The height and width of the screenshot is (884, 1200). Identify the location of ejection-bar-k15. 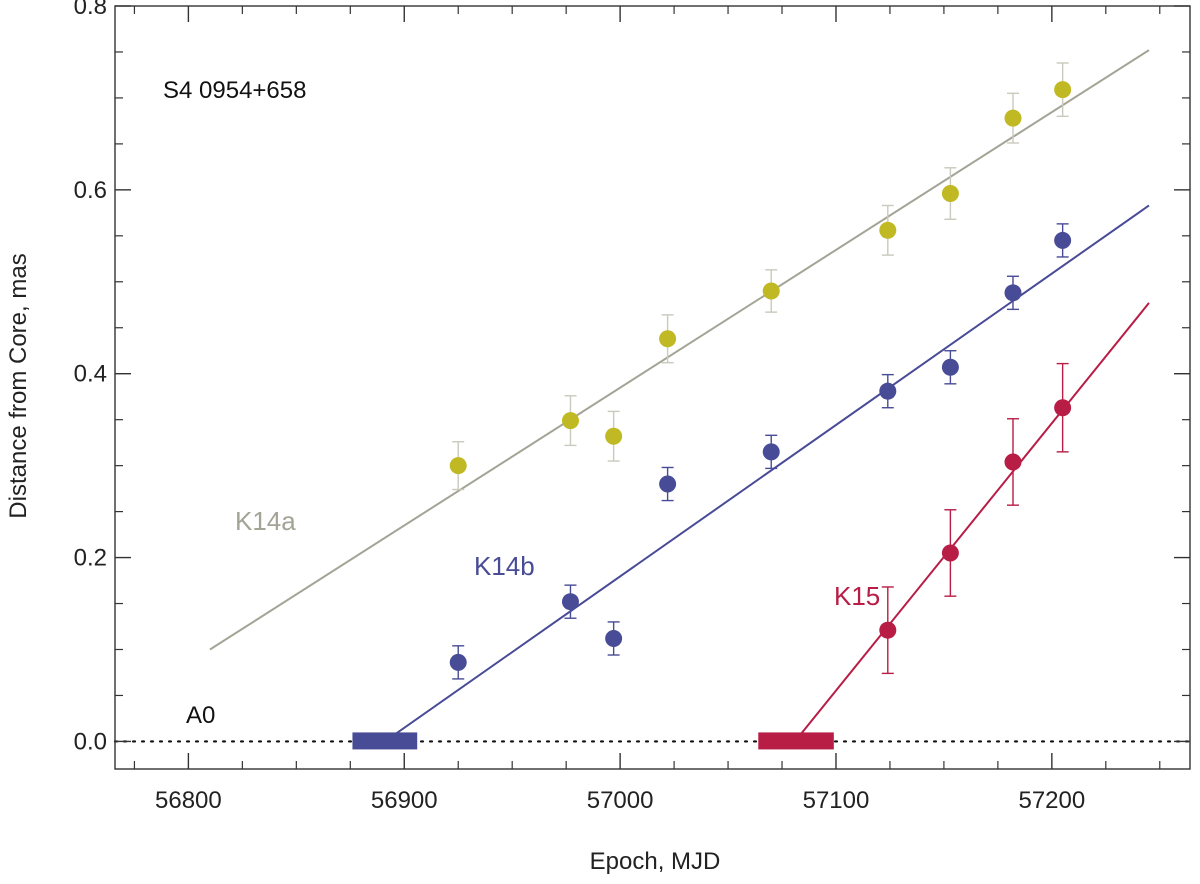
(796, 741).